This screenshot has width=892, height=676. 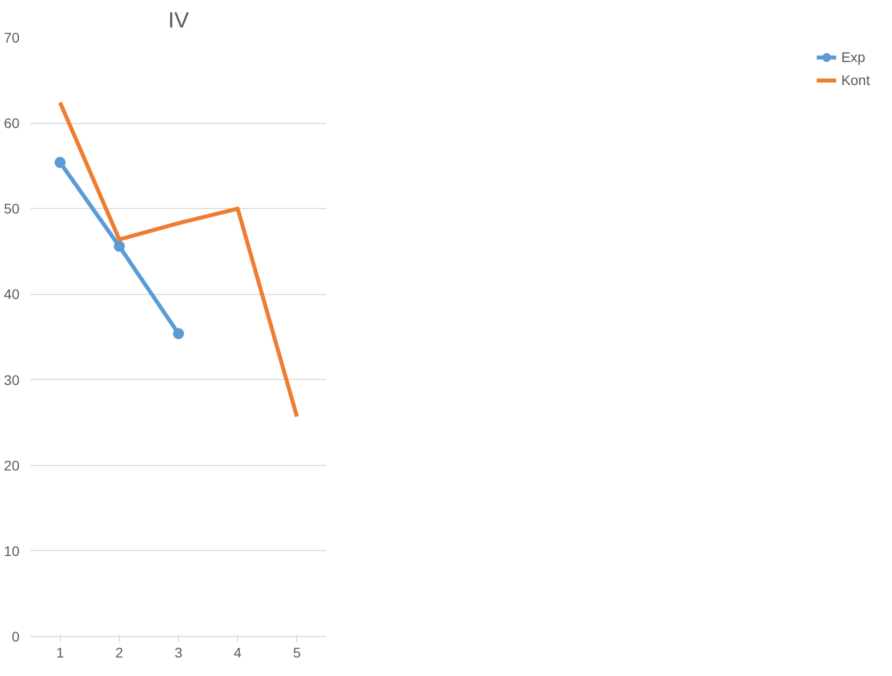 I want to click on x-tick-label: 2, so click(x=119, y=652).